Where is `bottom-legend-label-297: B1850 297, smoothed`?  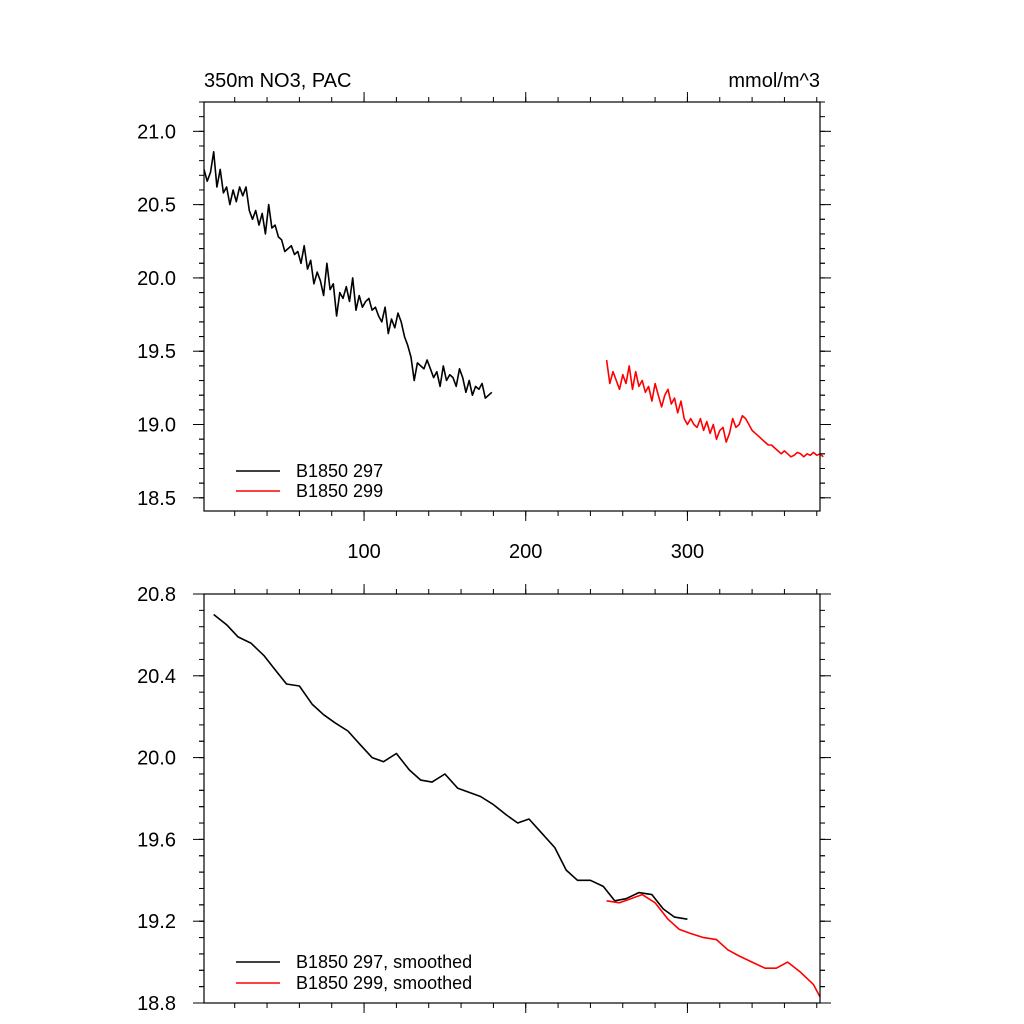
bottom-legend-label-297: B1850 297, smoothed is located at coordinates (384, 962).